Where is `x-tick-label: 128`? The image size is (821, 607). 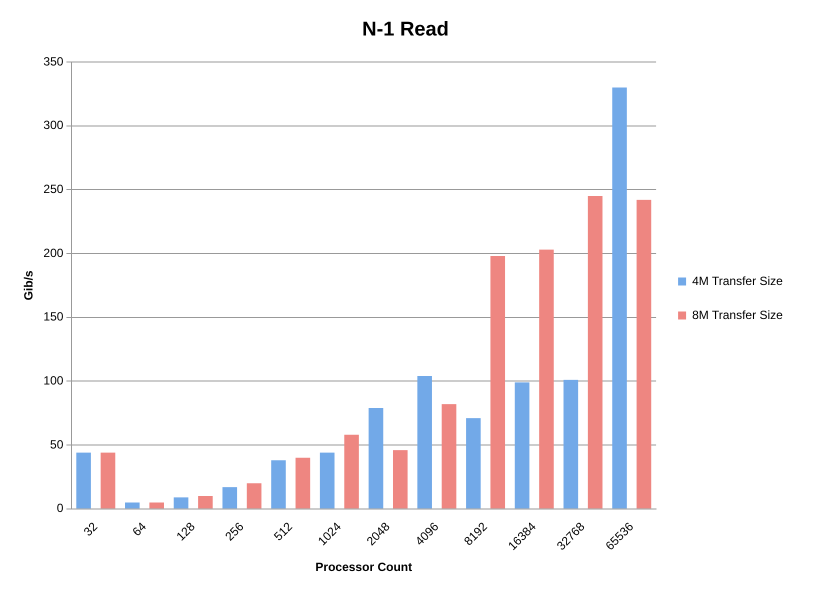
x-tick-label: 128 is located at coordinates (186, 531).